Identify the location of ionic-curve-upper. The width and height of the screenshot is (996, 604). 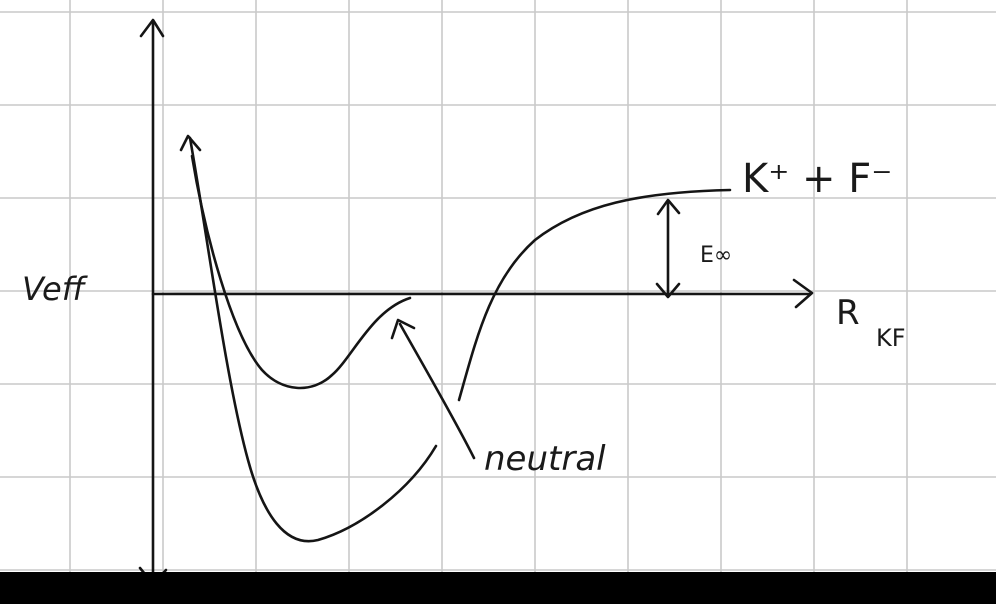
(594, 295).